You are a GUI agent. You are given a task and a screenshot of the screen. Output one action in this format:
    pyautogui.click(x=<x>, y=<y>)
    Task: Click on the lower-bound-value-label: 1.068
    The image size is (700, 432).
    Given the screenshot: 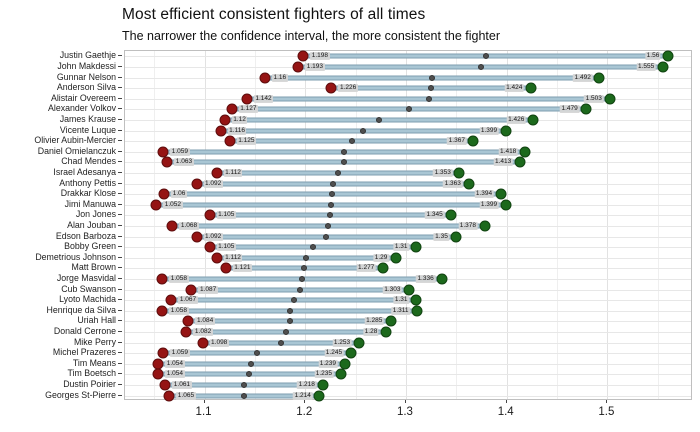 What is the action you would take?
    pyautogui.click(x=189, y=226)
    